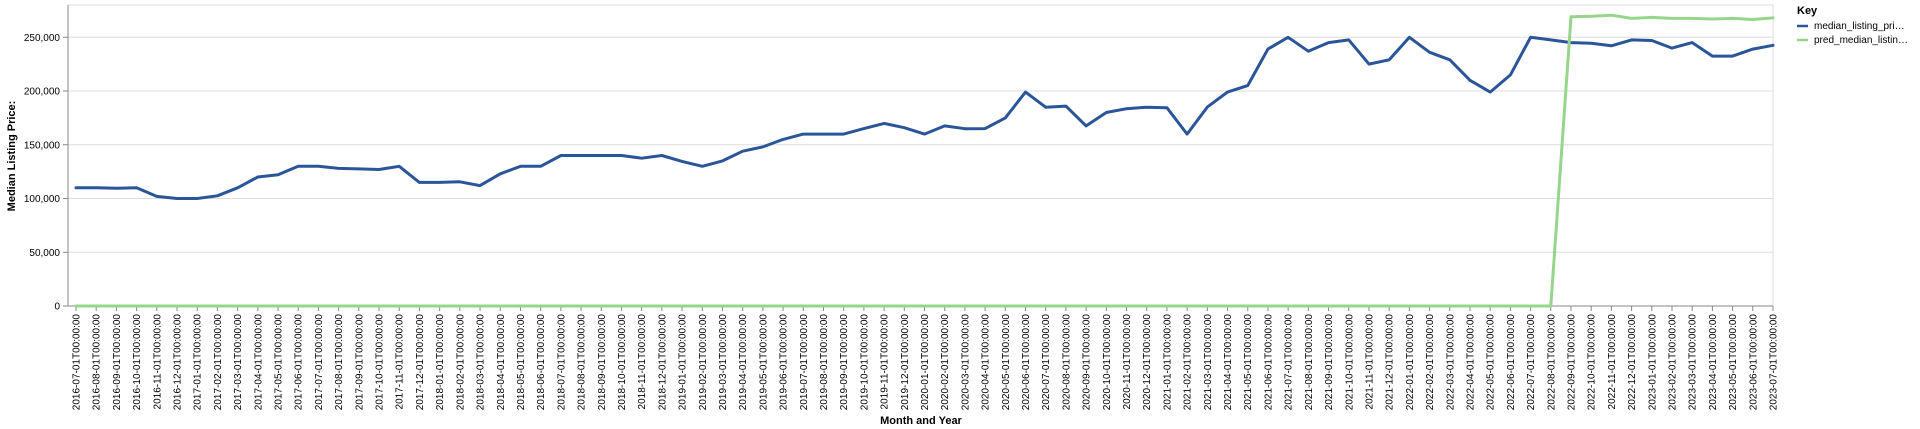  I want to click on x-tick-label: 2022-11-01T00:00:00, so click(1612, 362).